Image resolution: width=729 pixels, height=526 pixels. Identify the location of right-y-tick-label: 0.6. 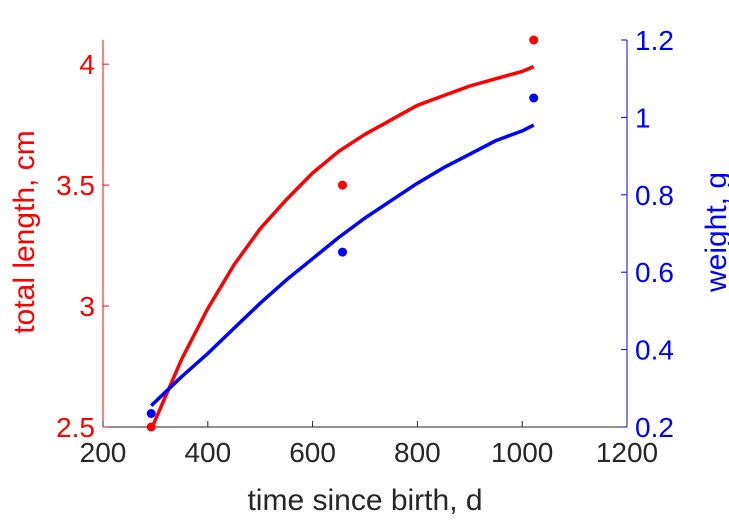
(654, 272).